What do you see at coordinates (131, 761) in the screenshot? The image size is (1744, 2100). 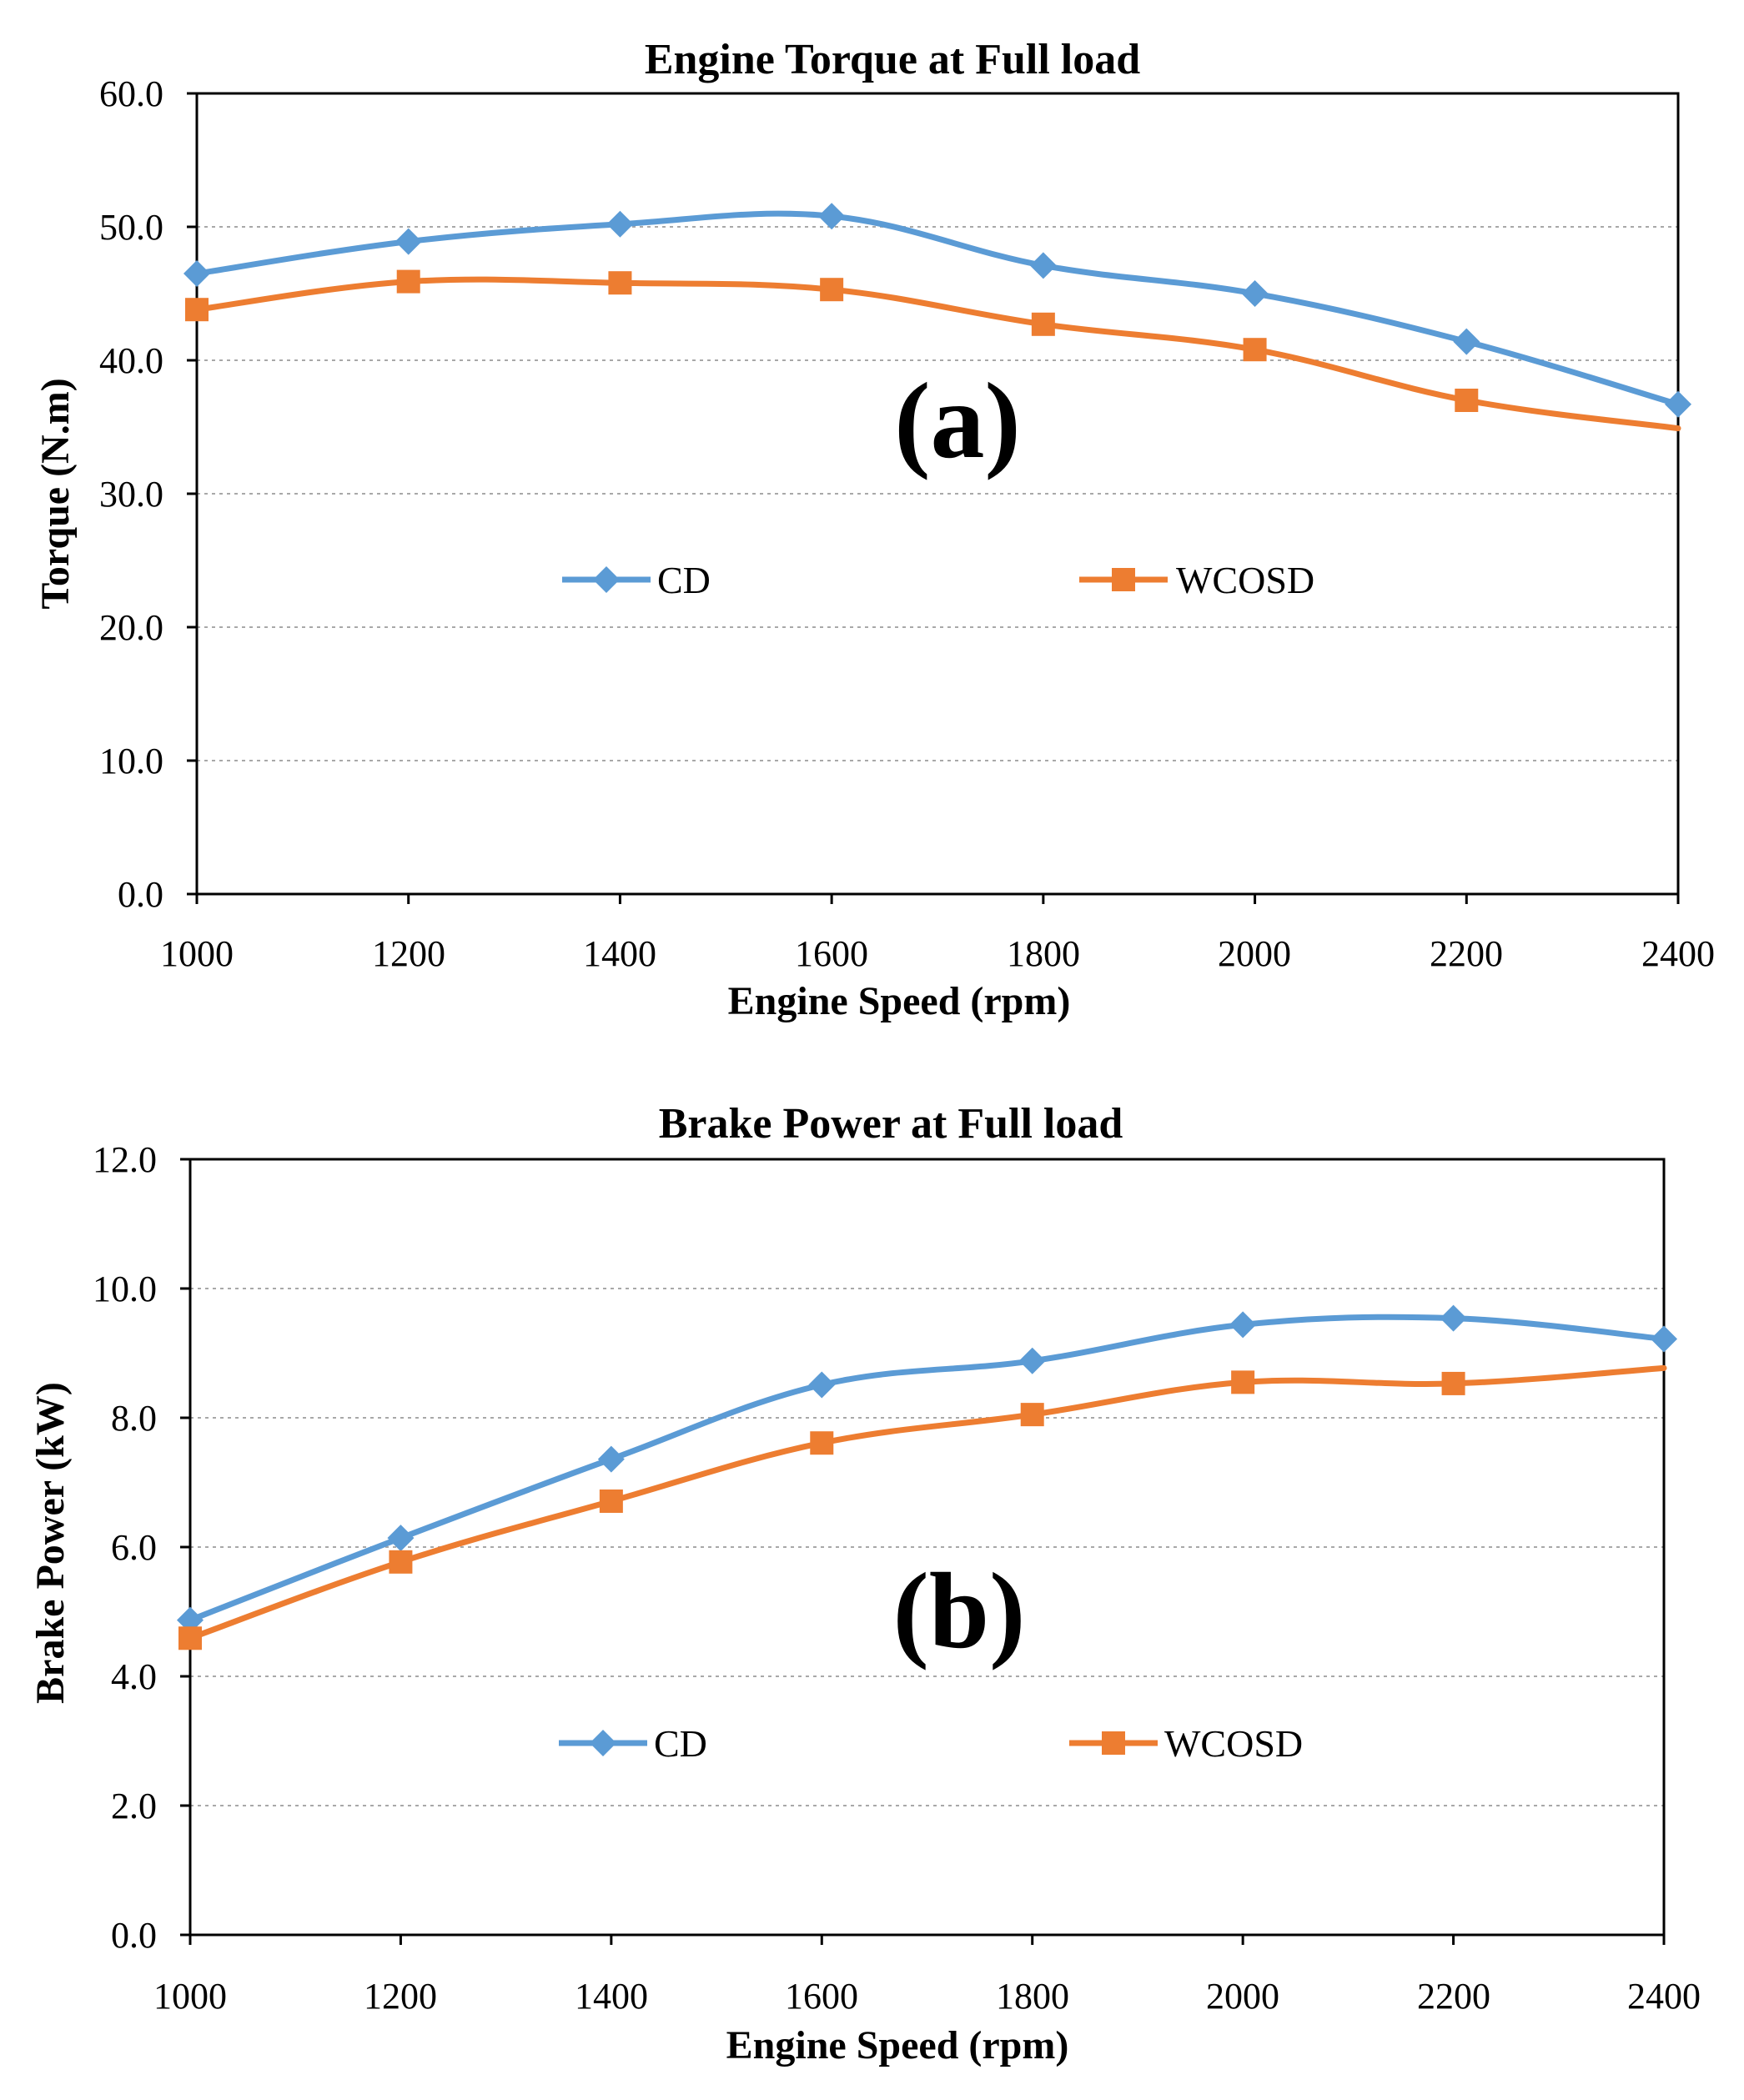 I see `torque-y-tick-label: 10.0` at bounding box center [131, 761].